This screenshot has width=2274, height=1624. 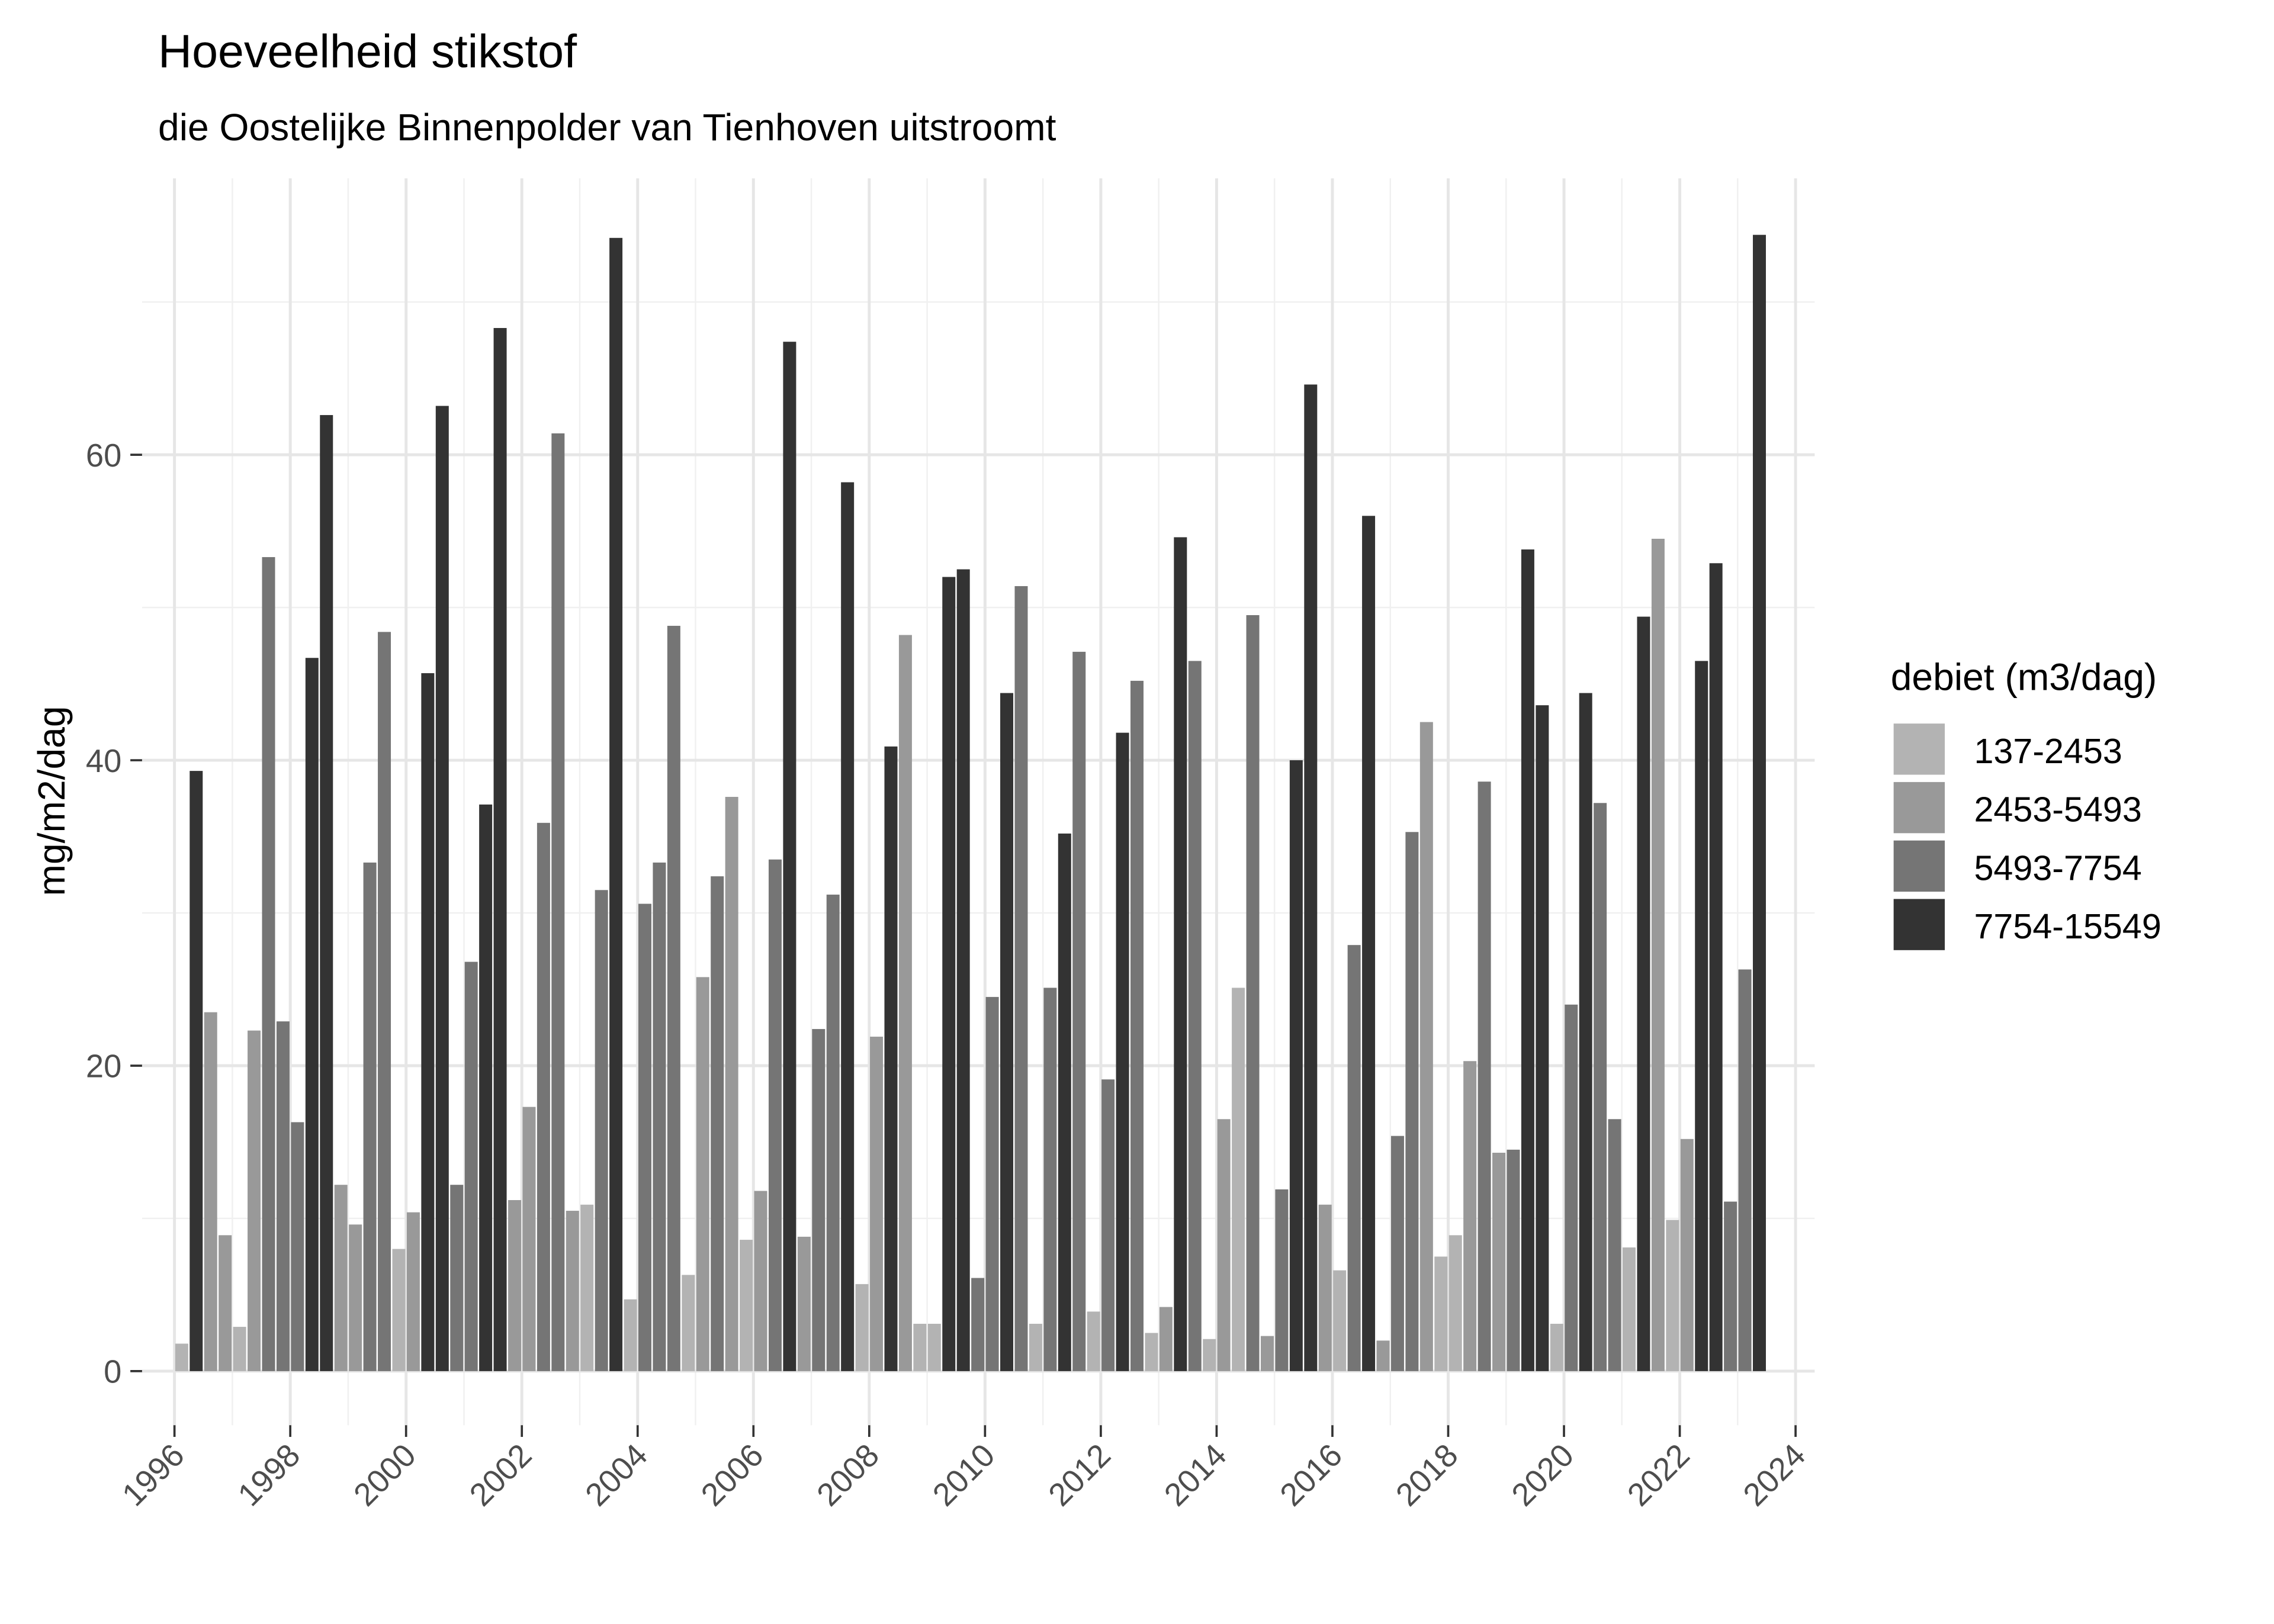 What do you see at coordinates (51, 801) in the screenshot?
I see `y-axis-label: mg/m2/dag` at bounding box center [51, 801].